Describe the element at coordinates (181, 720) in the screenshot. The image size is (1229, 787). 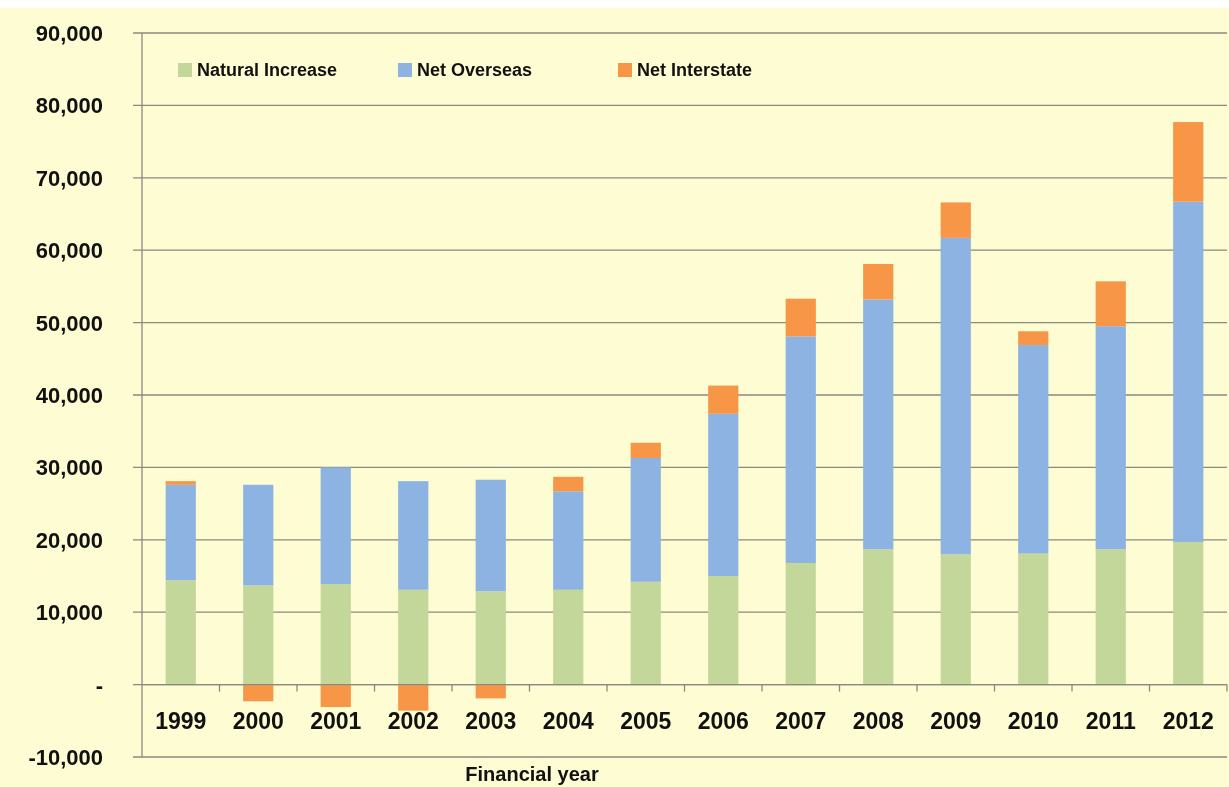
I see `x-tick-label: 1999` at that location.